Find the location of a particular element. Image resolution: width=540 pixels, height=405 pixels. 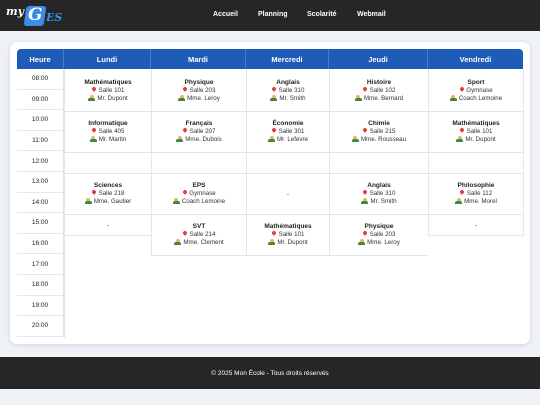

header-day-jeudi: Jeudi is located at coordinates (378, 59).